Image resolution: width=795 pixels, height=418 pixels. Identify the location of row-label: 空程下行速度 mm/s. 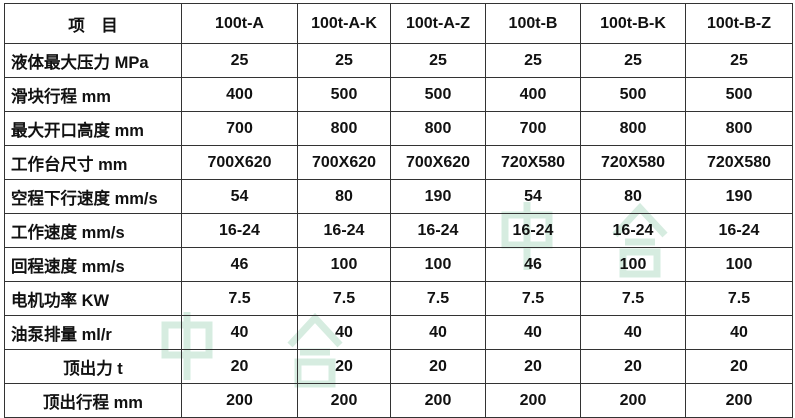
(93, 196).